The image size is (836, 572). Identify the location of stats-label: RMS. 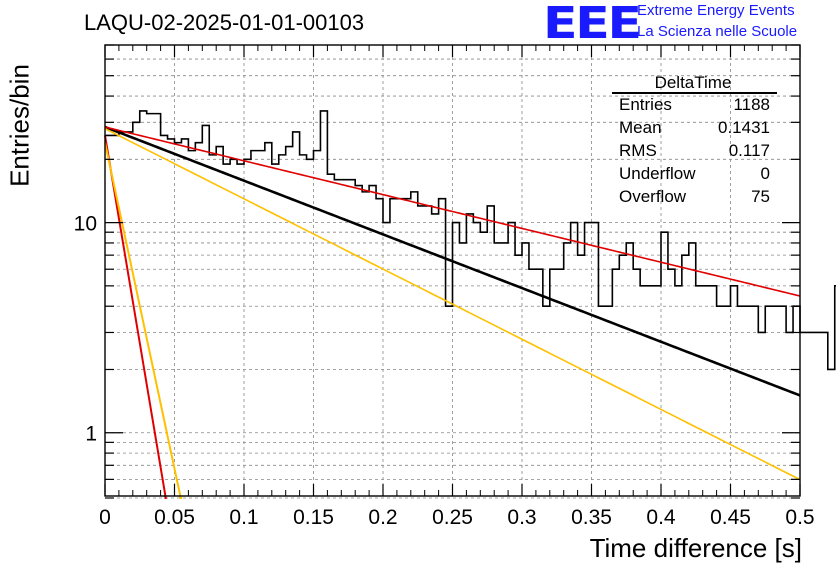
(638, 150).